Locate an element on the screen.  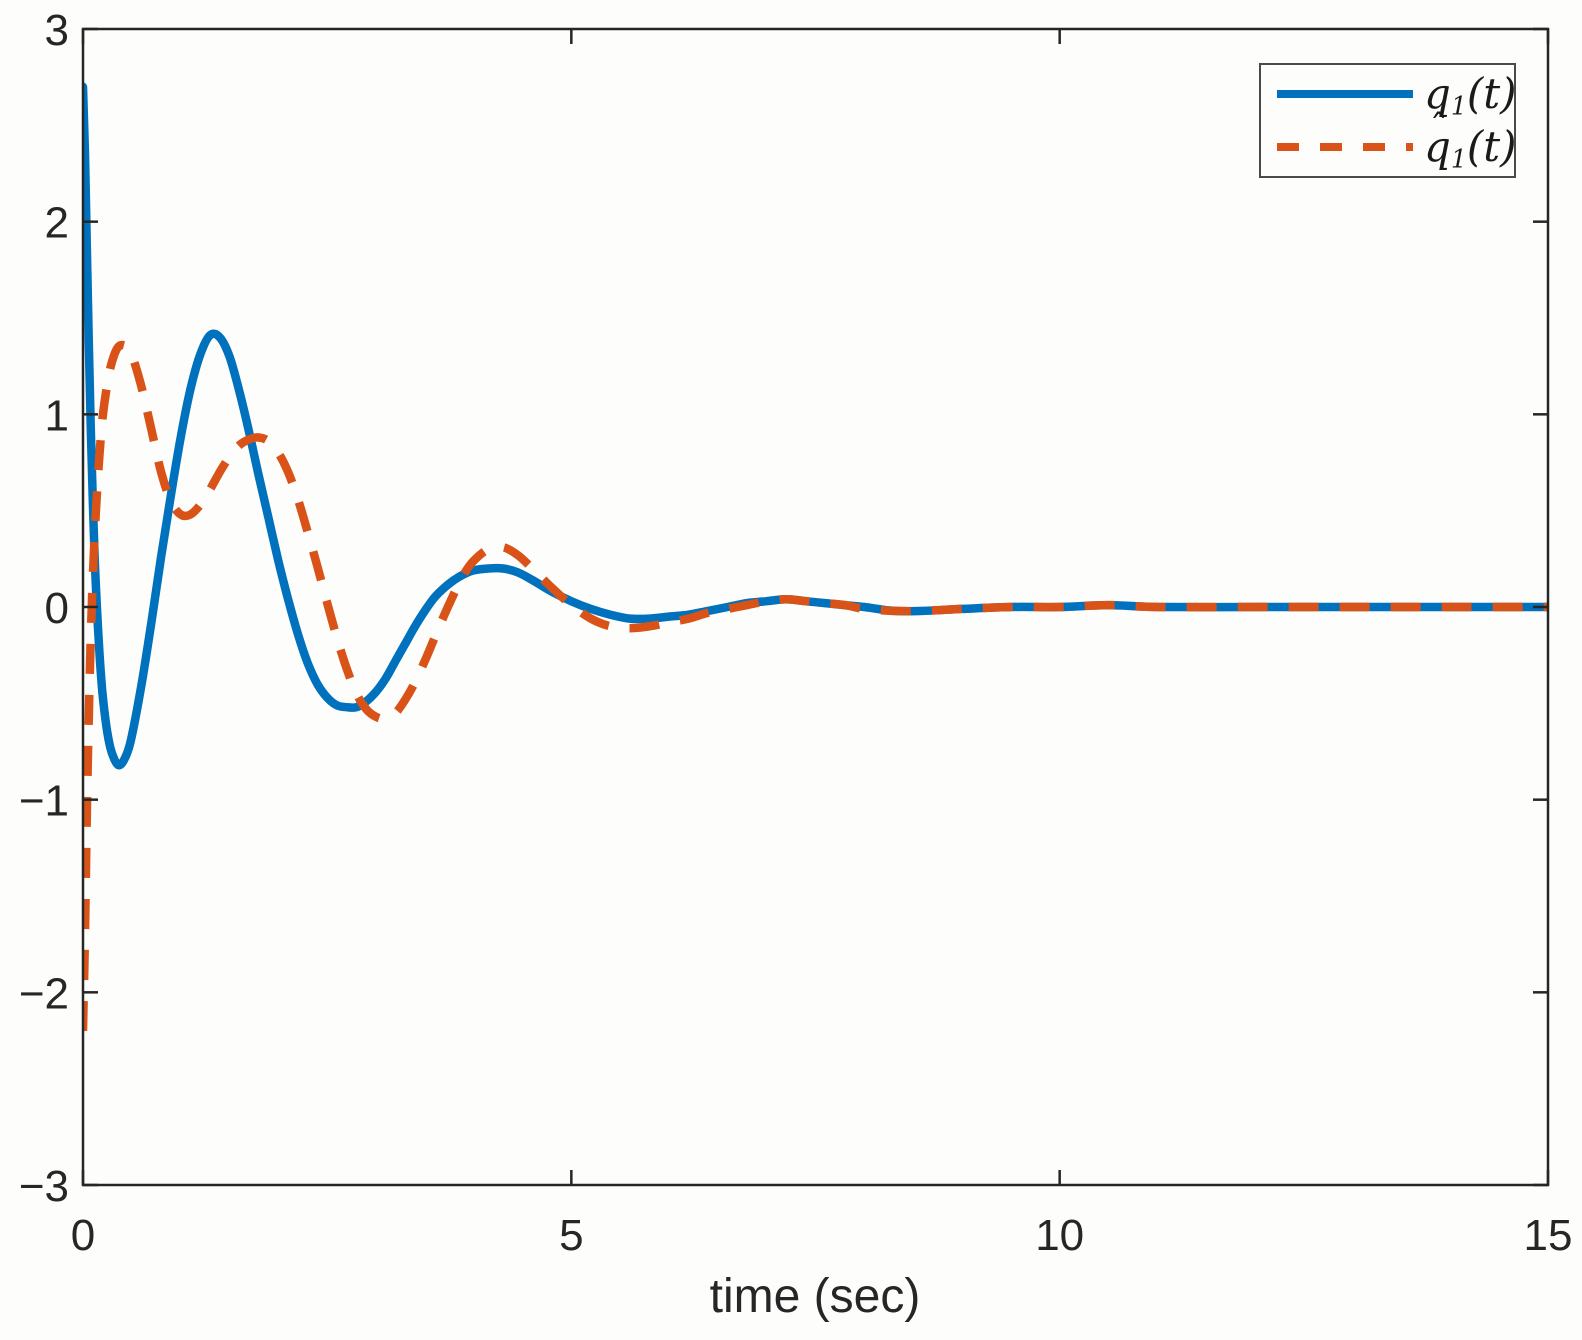
legend: q1(t) ˆ q1(t) is located at coordinates (1388, 120).